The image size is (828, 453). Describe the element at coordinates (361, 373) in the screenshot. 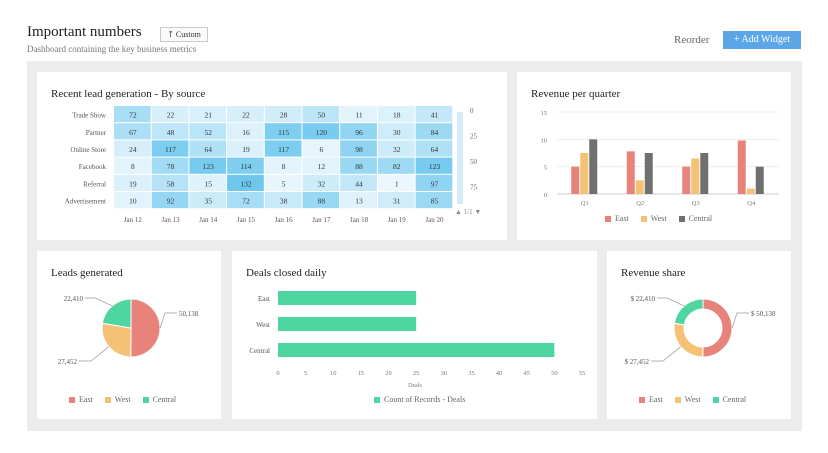

I see `x-tick-label: 15` at that location.